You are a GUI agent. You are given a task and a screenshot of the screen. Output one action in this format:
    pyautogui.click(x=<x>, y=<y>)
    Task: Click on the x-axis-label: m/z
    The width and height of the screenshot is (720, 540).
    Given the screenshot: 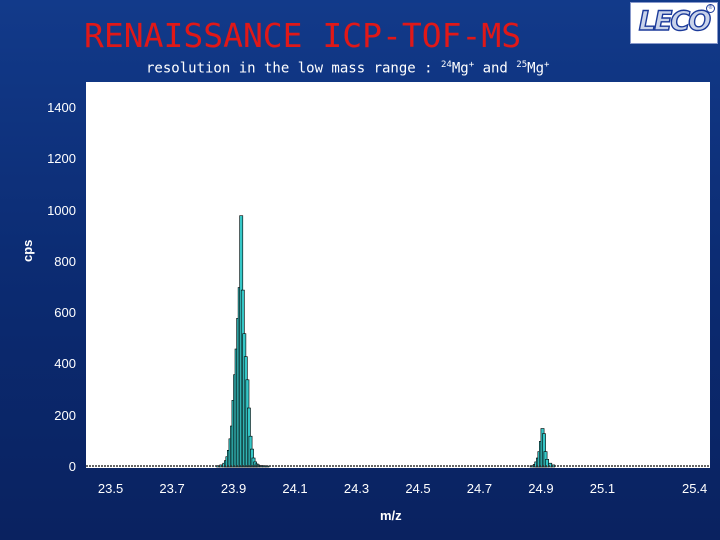 What is the action you would take?
    pyautogui.click(x=391, y=515)
    